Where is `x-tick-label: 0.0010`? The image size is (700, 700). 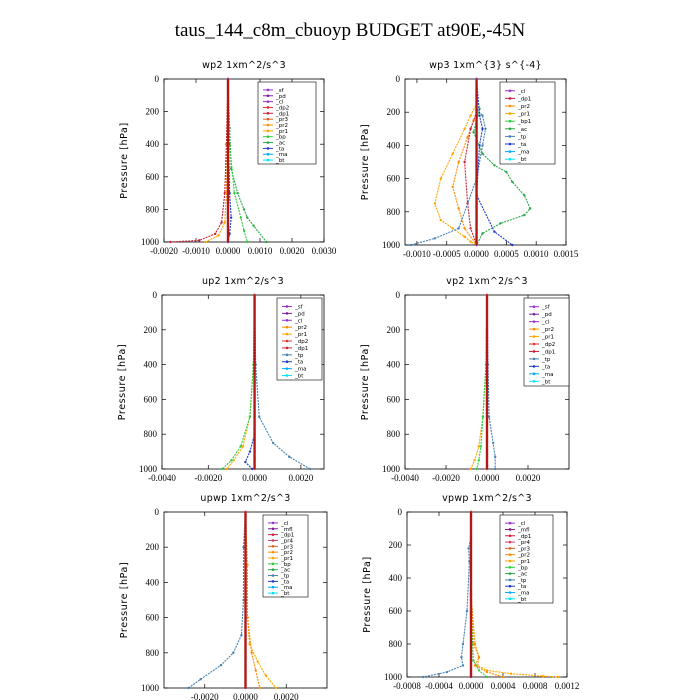 x-tick-label: 0.0010 is located at coordinates (260, 251).